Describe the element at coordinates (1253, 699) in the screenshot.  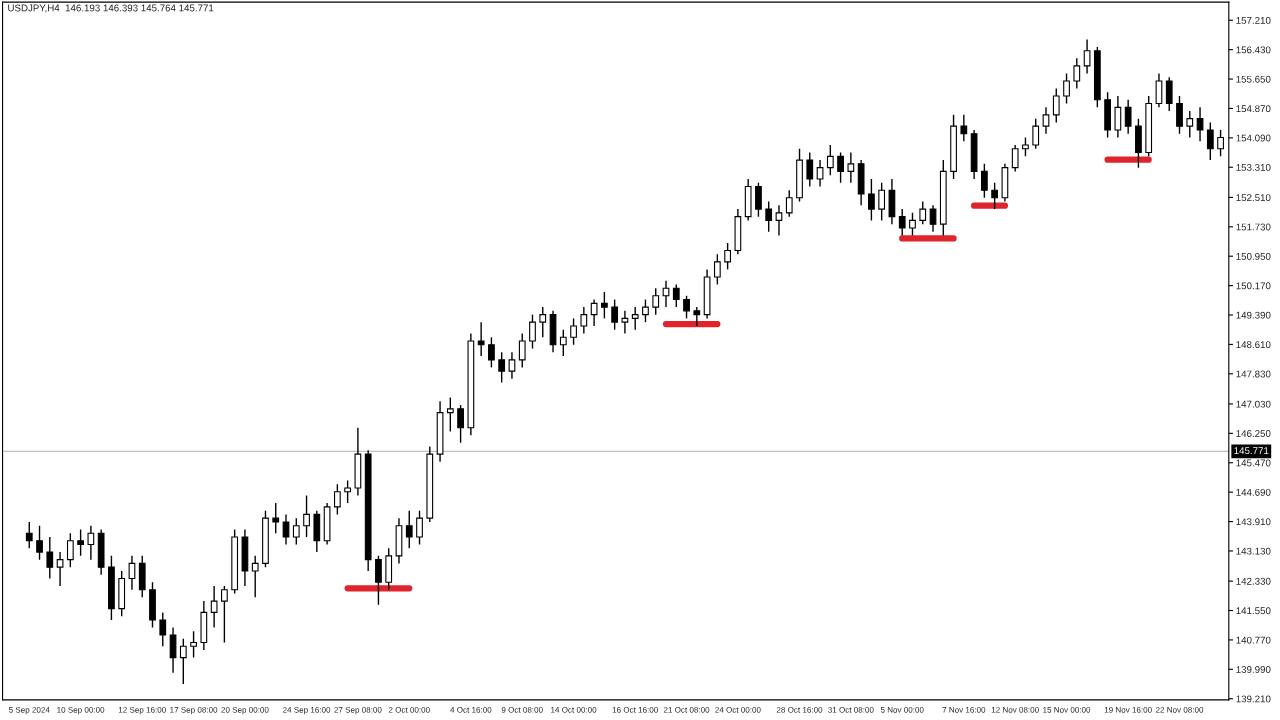
I see `y-tick-label: 139.210` at that location.